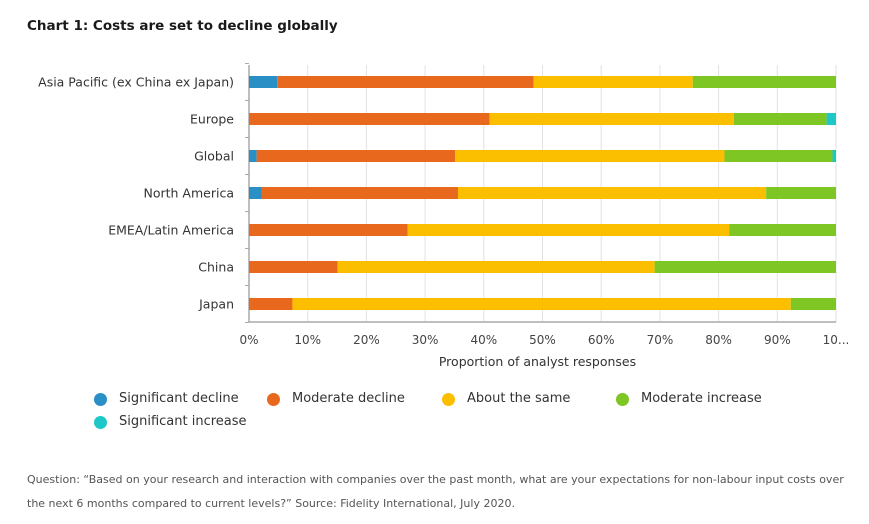 Image resolution: width=869 pixels, height=524 pixels. Describe the element at coordinates (777, 340) in the screenshot. I see `x-tick-label: 90%` at that location.